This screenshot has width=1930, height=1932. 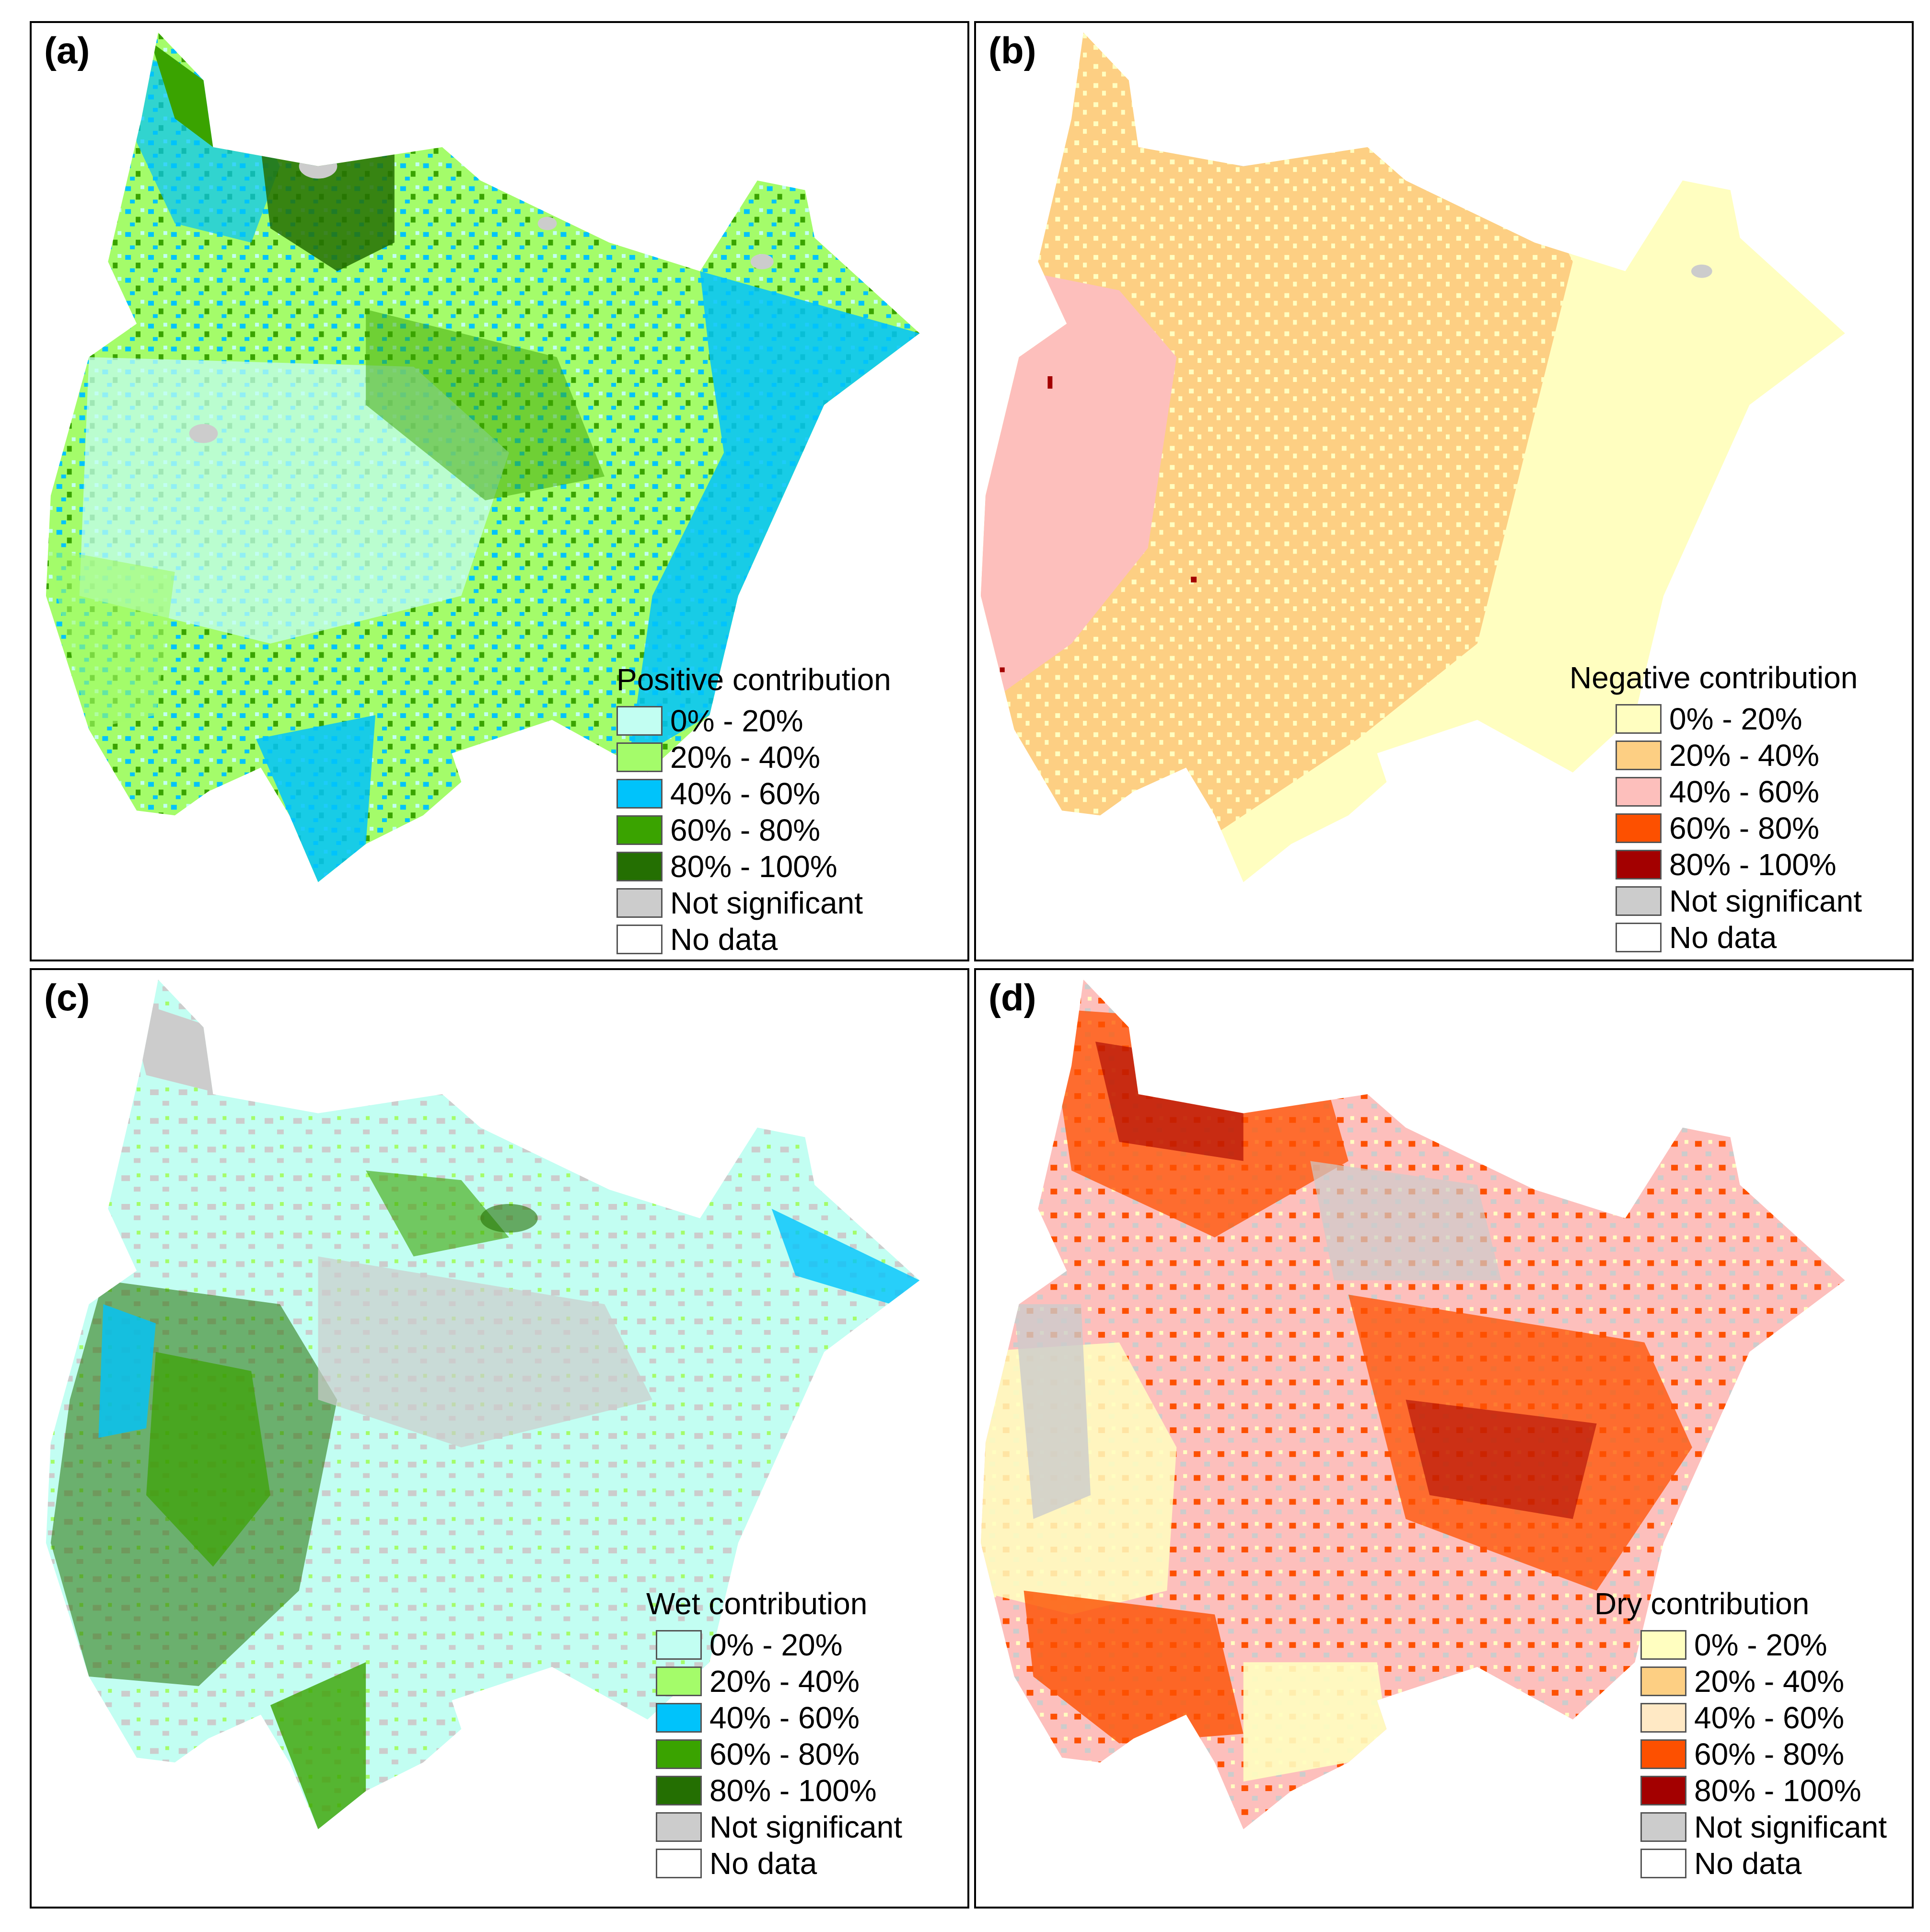 What do you see at coordinates (1012, 50) in the screenshot?
I see `panel-label: (b)` at bounding box center [1012, 50].